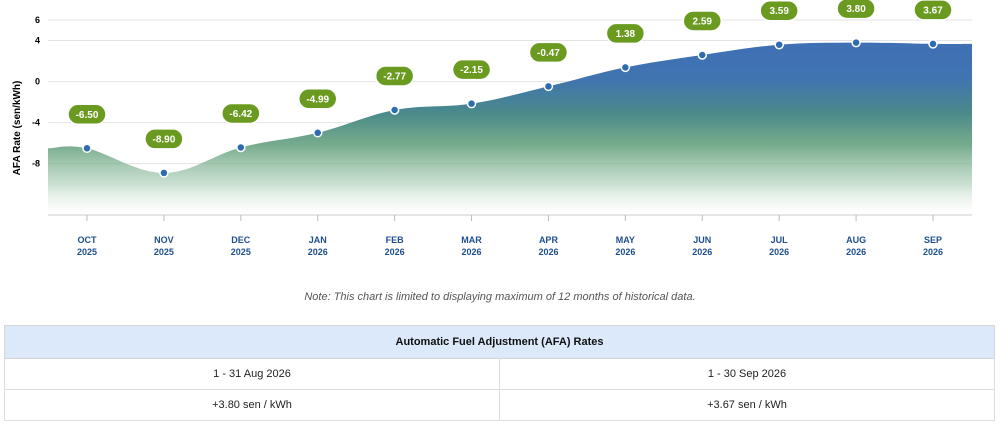  I want to click on data-label-text: -4.99, so click(317, 99).